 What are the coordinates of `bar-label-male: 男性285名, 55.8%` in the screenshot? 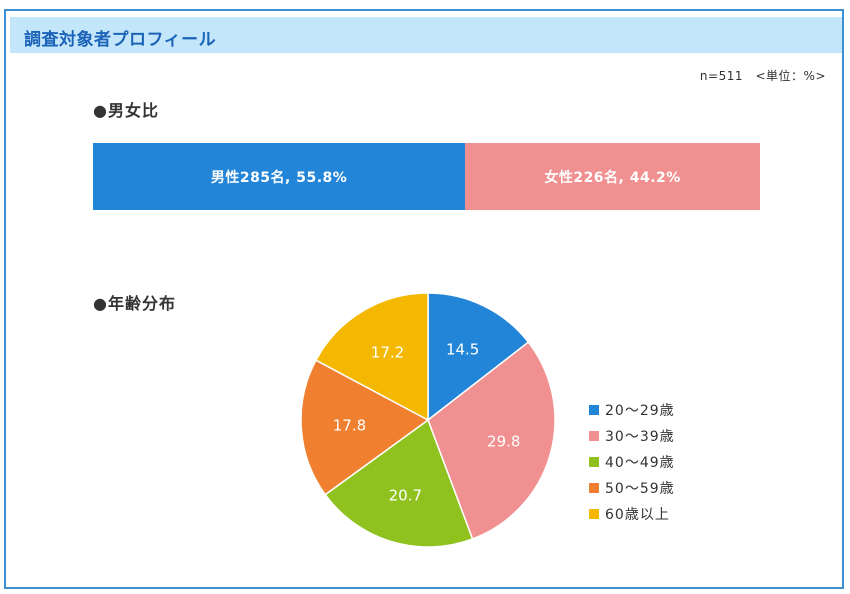 It's located at (279, 177).